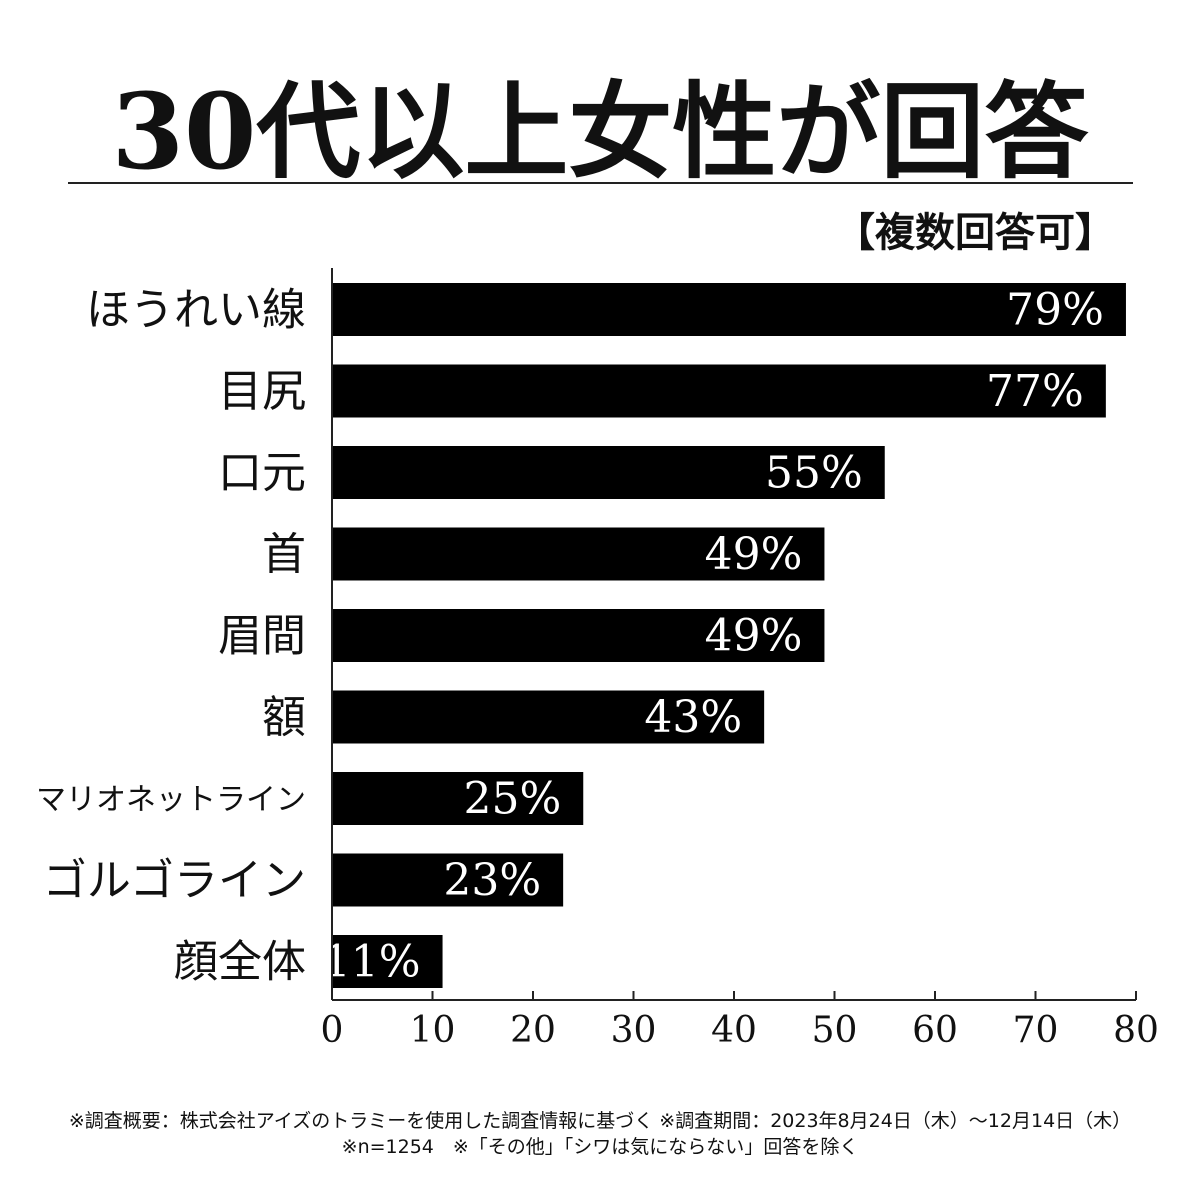  What do you see at coordinates (284, 717) in the screenshot?
I see `category-label: 額` at bounding box center [284, 717].